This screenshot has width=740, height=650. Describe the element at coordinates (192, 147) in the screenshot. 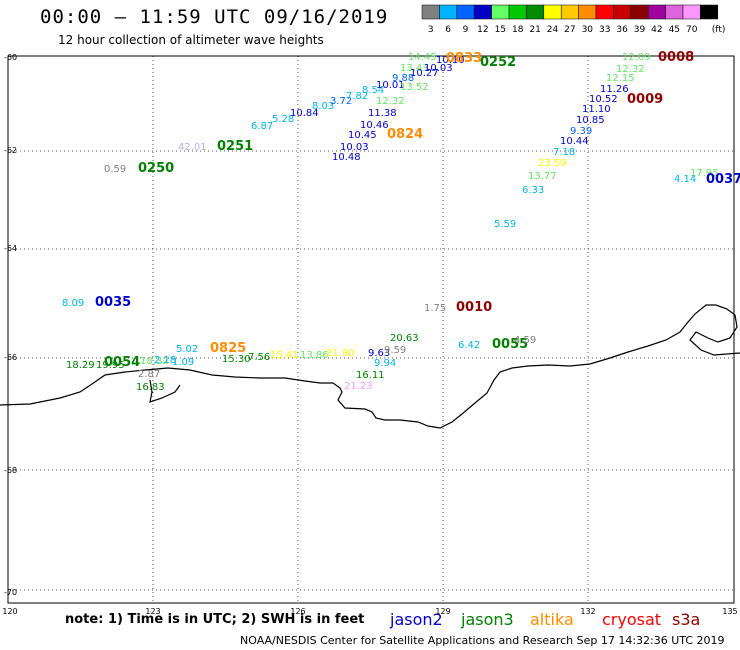

I see `wave-height-label: 42.01` at that location.